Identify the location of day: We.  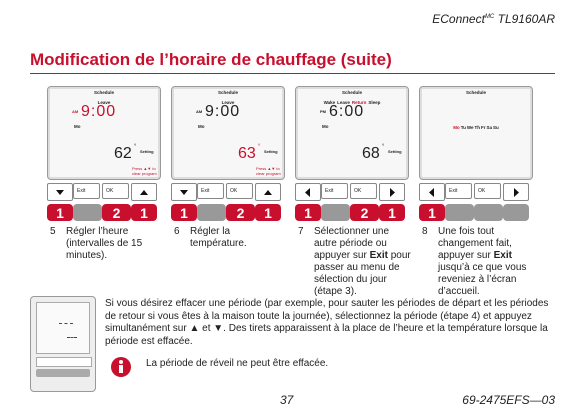
(470, 127).